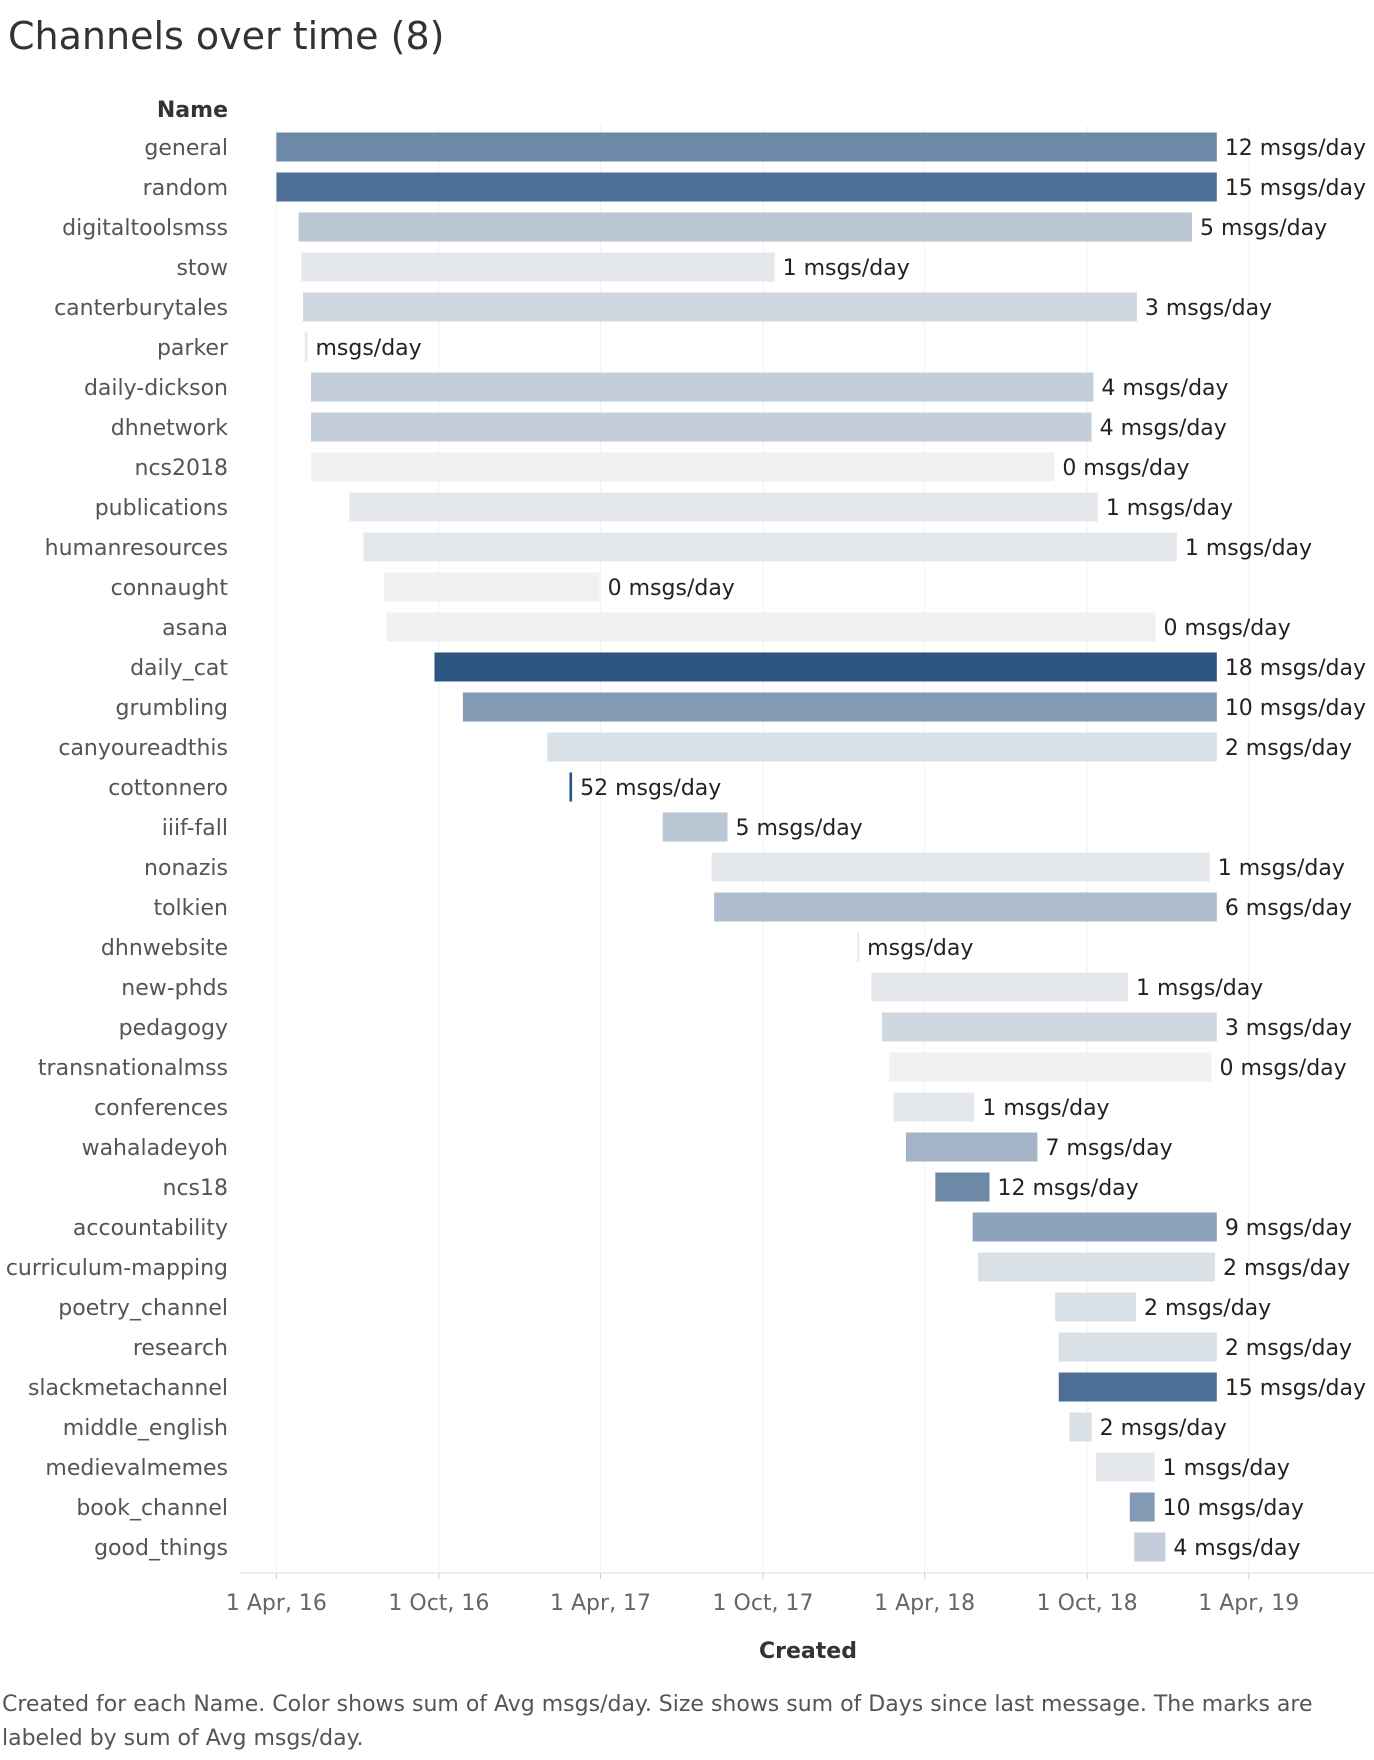 The height and width of the screenshot is (1760, 1374). Describe the element at coordinates (195, 828) in the screenshot. I see `row-label-iiif-fall: iiif-fall` at that location.